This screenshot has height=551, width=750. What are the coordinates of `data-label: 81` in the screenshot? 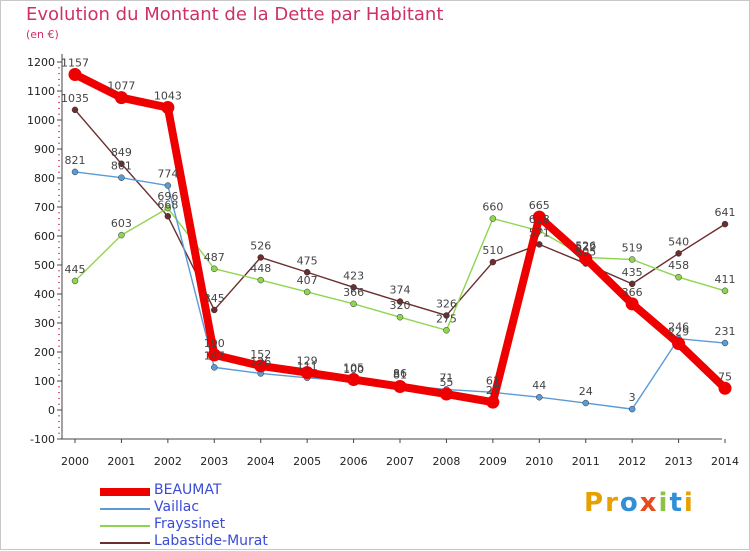 It's located at (400, 375).